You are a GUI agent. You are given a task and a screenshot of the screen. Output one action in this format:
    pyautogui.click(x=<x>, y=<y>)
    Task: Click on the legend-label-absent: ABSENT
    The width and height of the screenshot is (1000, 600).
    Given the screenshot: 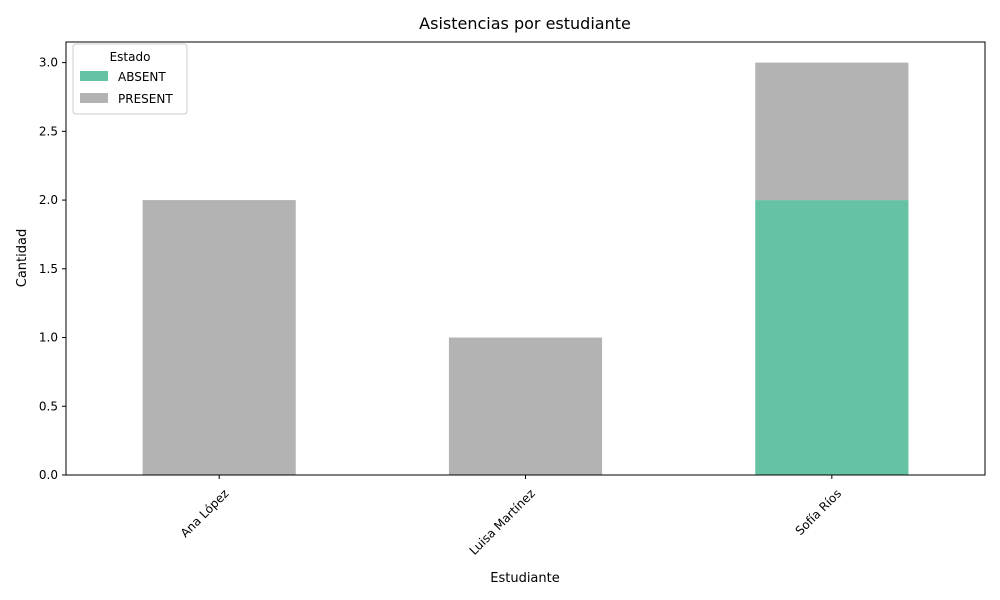 What is the action you would take?
    pyautogui.click(x=142, y=77)
    